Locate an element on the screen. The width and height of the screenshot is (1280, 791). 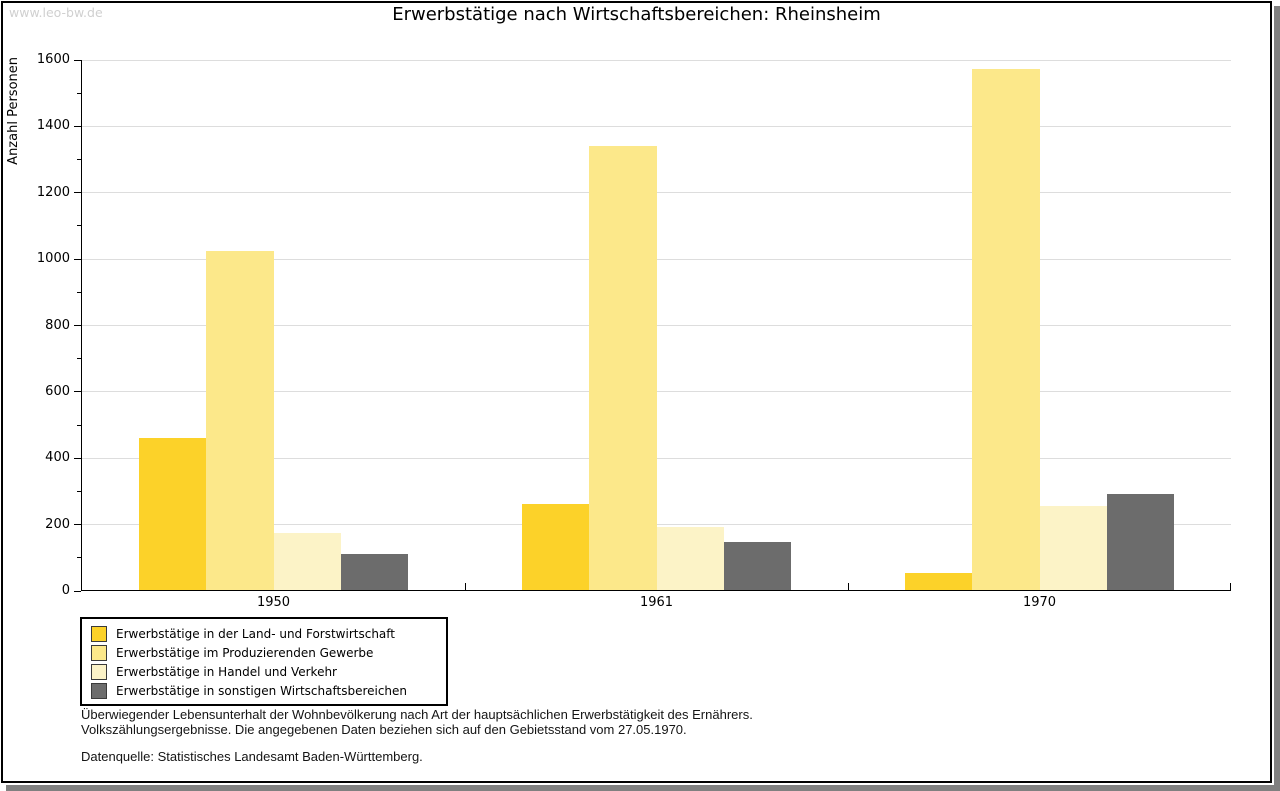
bar-series4-1970 is located at coordinates (1140, 542).